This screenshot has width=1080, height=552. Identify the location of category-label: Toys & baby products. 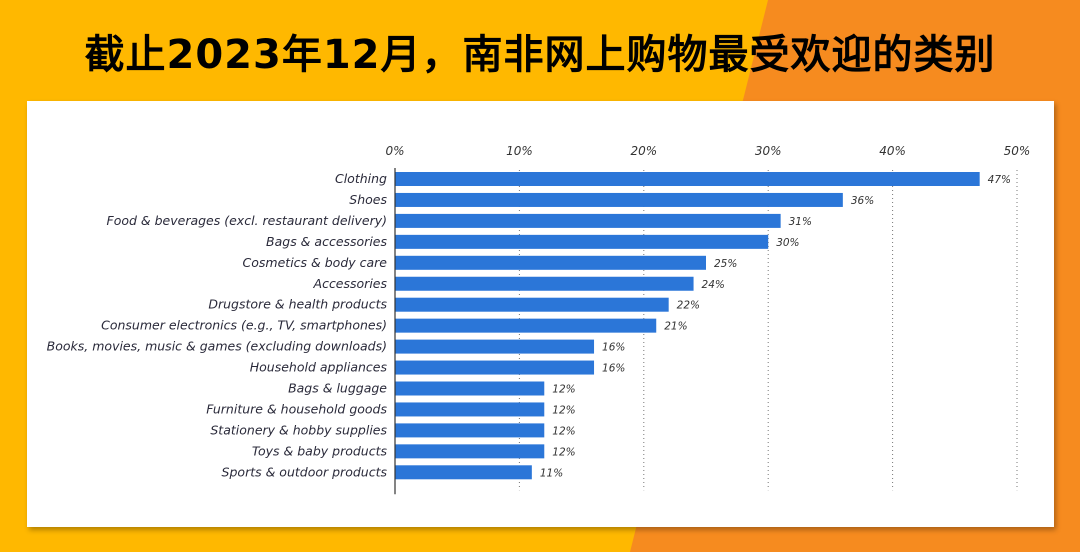
(320, 450).